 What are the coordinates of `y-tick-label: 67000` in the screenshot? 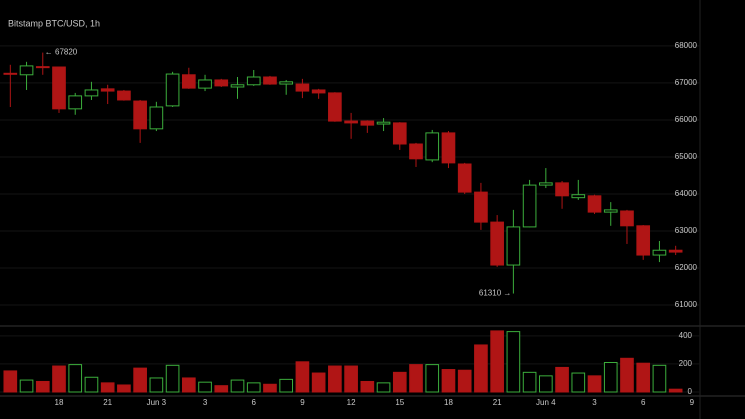 It's located at (686, 82).